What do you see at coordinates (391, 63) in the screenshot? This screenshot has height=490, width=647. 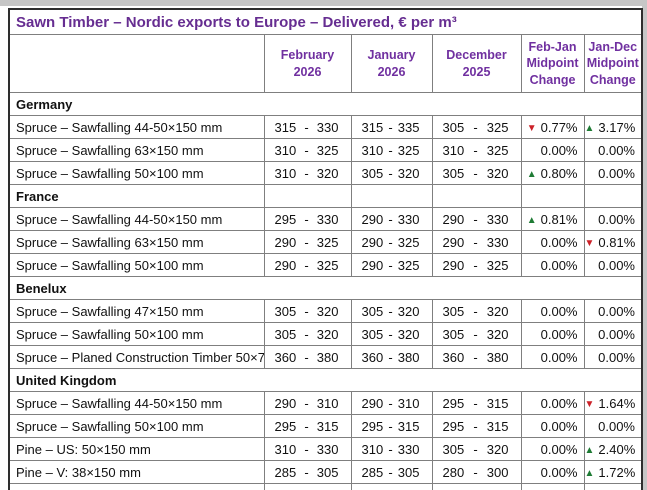 I see `column-header-january-2026: January 2026` at bounding box center [391, 63].